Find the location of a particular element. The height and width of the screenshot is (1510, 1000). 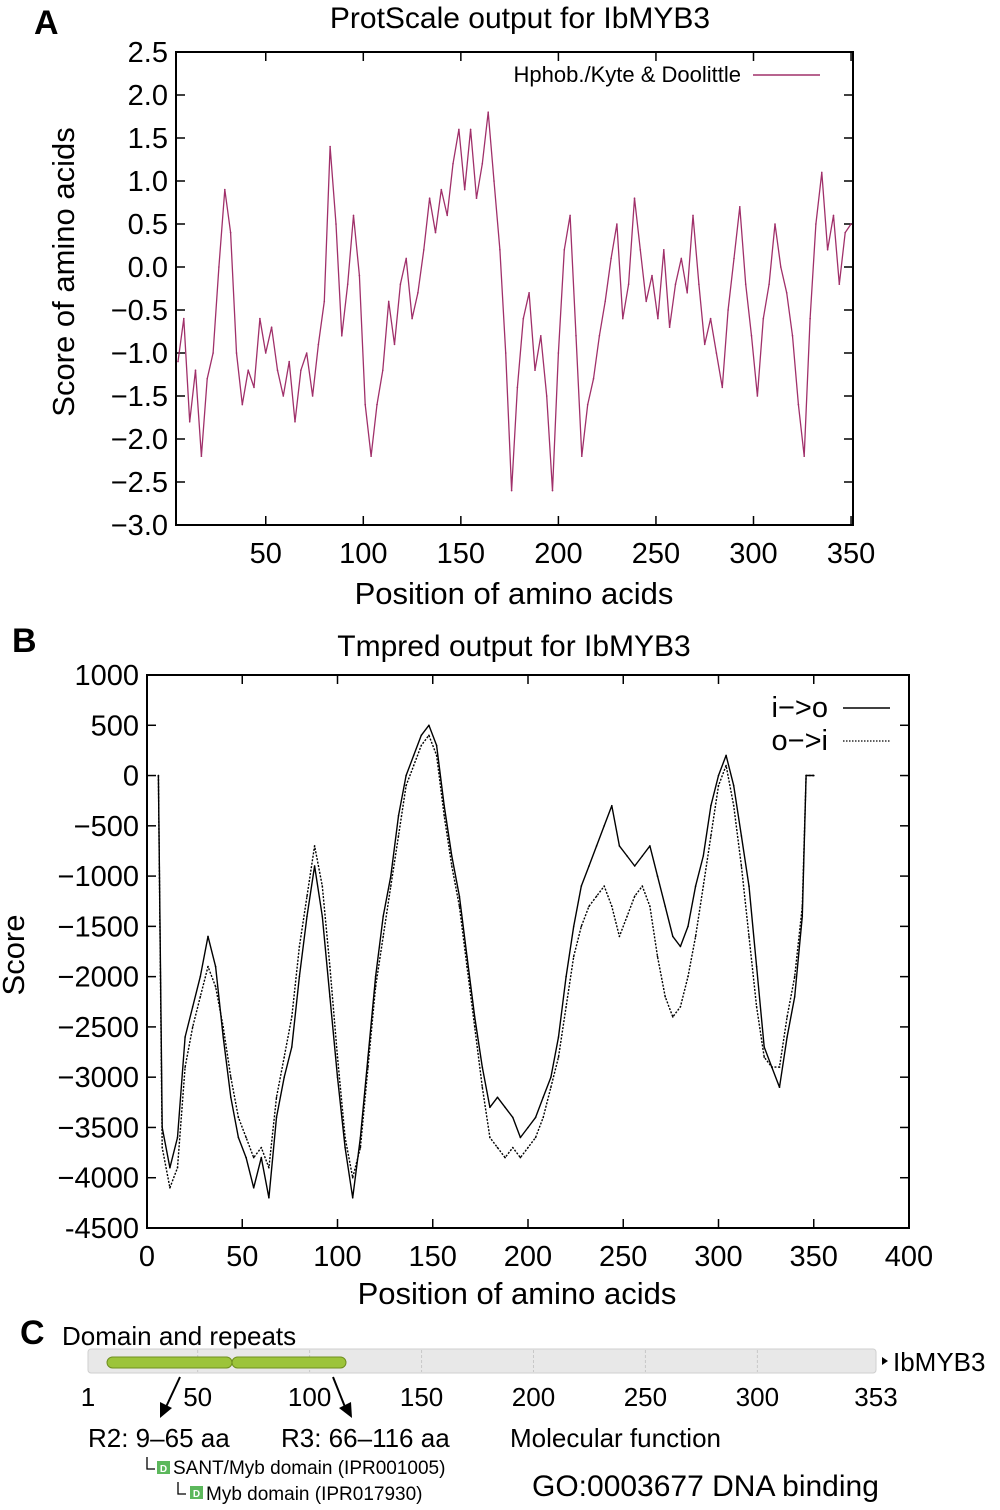

domain-myb: Myb domain (IPR017930) is located at coordinates (314, 1494).